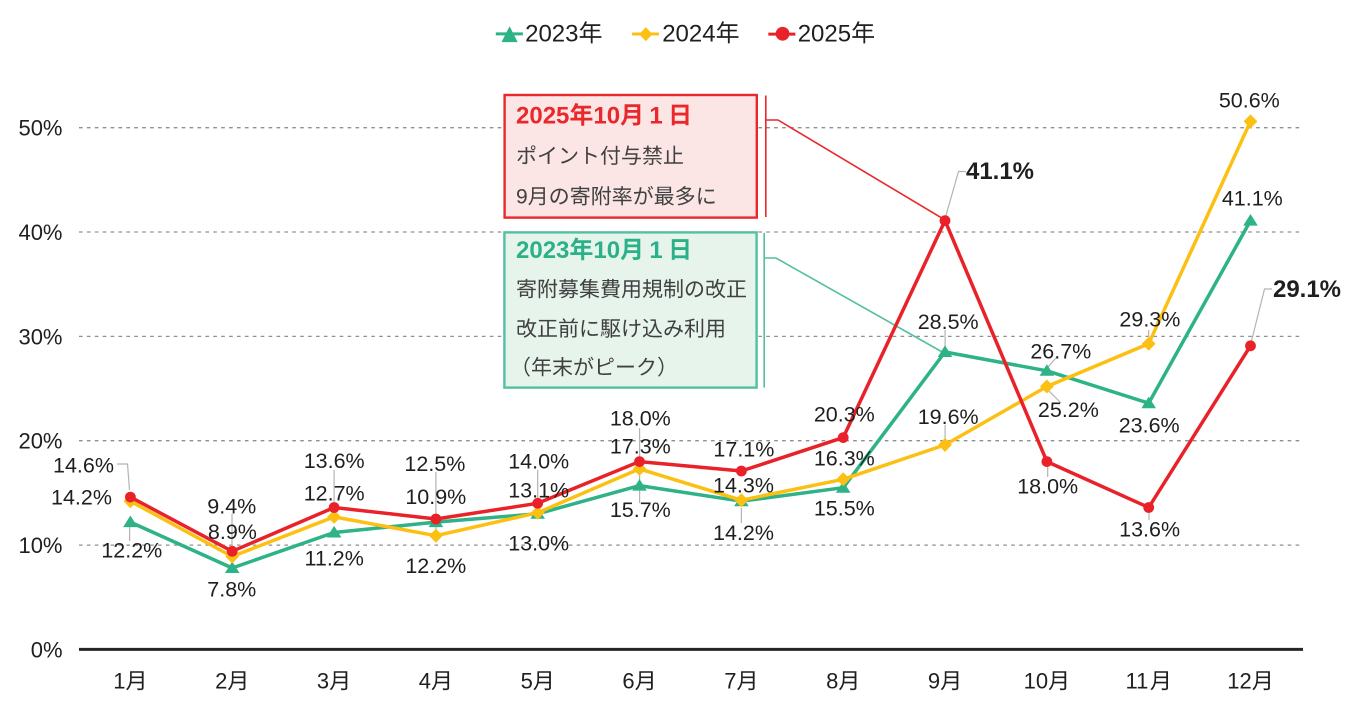  I want to click on svg-text: 0%, so click(47, 649).